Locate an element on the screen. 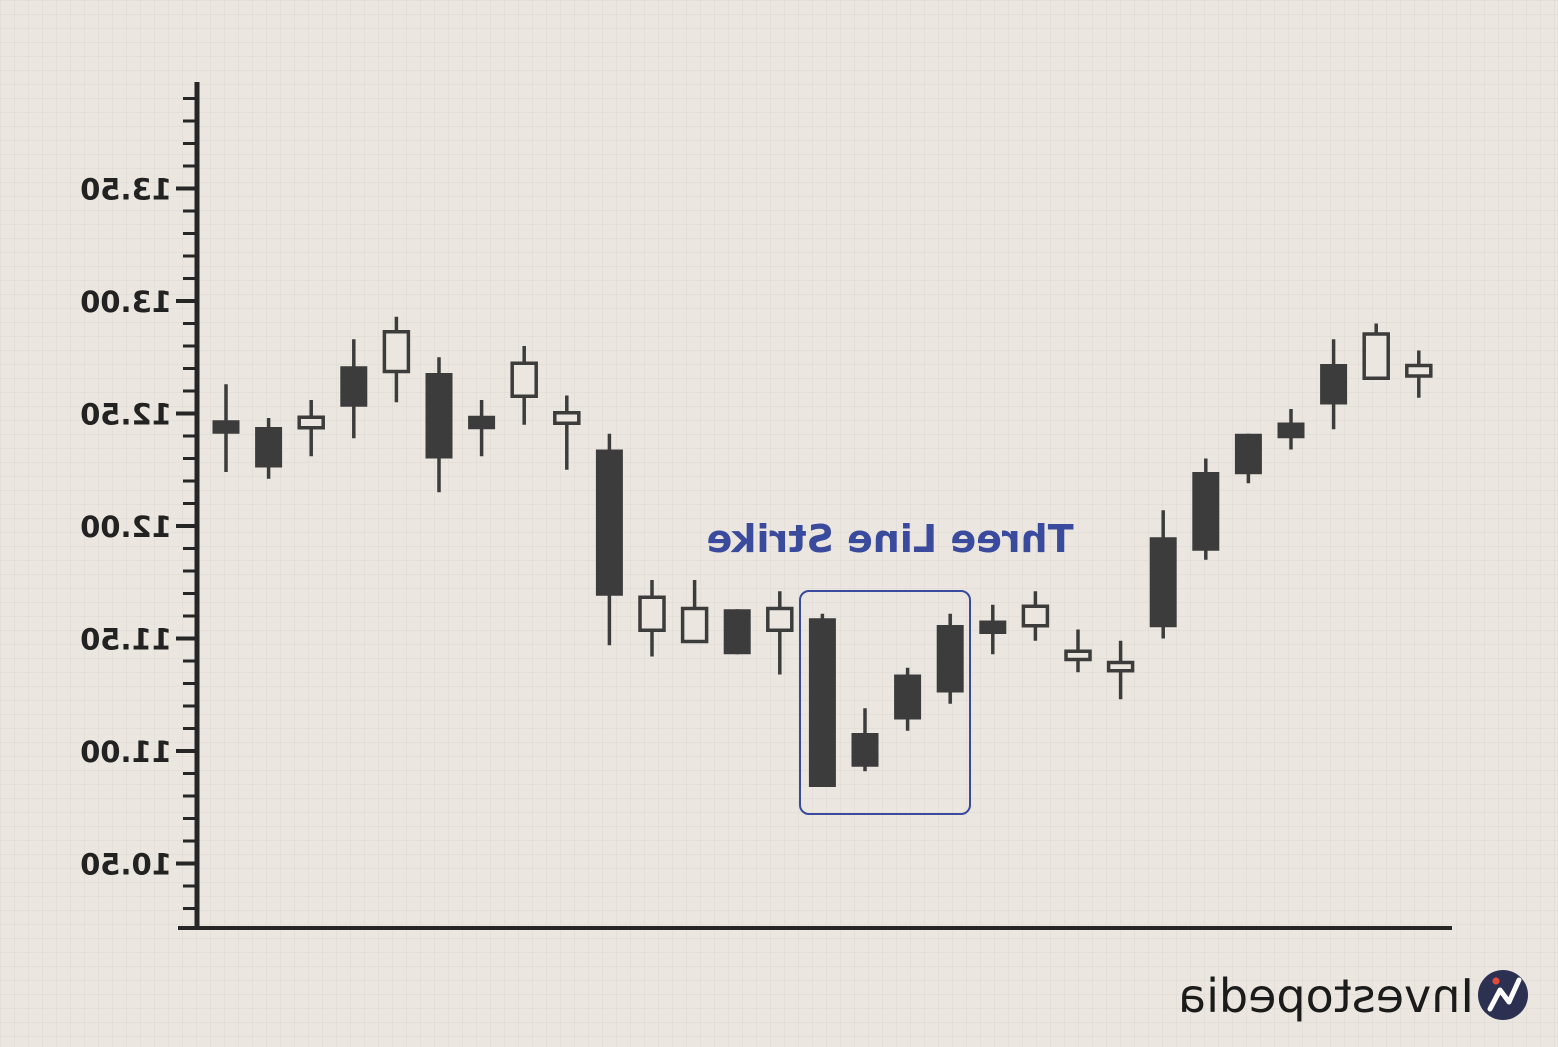 Image resolution: width=1558 pixels, height=1047 pixels. y-tick-label: 12.00 is located at coordinates (126, 527).